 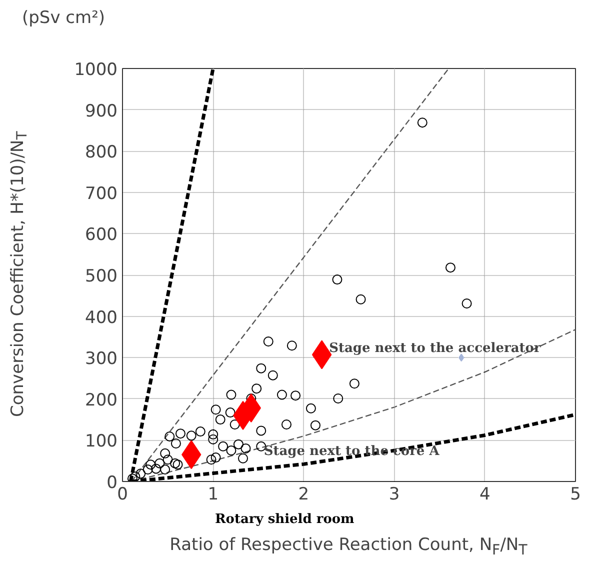 What do you see at coordinates (101, 152) in the screenshot?
I see `y-tick-label: 800` at bounding box center [101, 152].